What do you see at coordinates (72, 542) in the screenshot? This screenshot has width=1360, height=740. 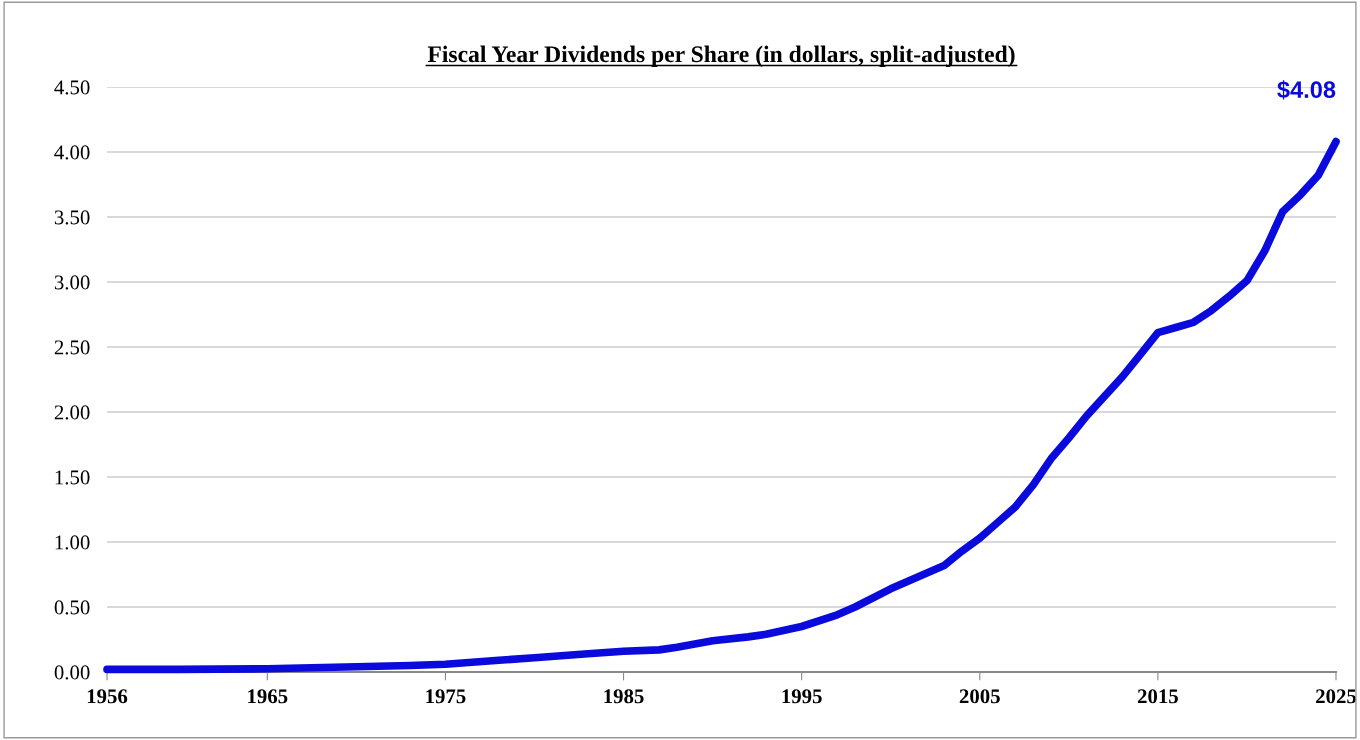 I see `y-tick-label: 1.00` at bounding box center [72, 542].